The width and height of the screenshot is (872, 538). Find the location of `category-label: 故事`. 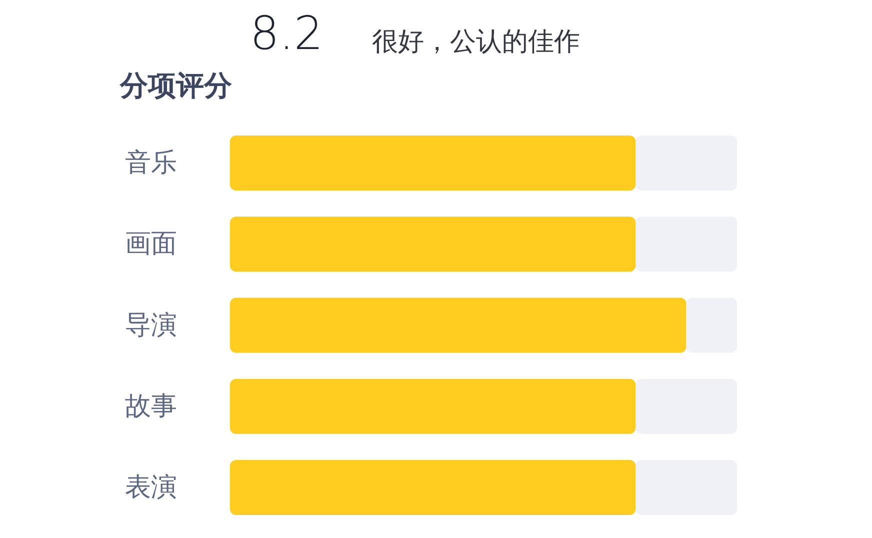

category-label: 故事 is located at coordinates (151, 406).